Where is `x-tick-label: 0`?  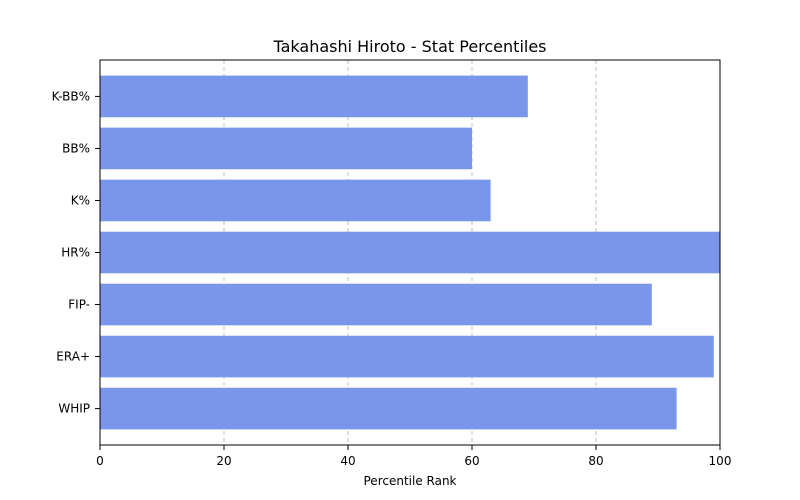
x-tick-label: 0 is located at coordinates (100, 461).